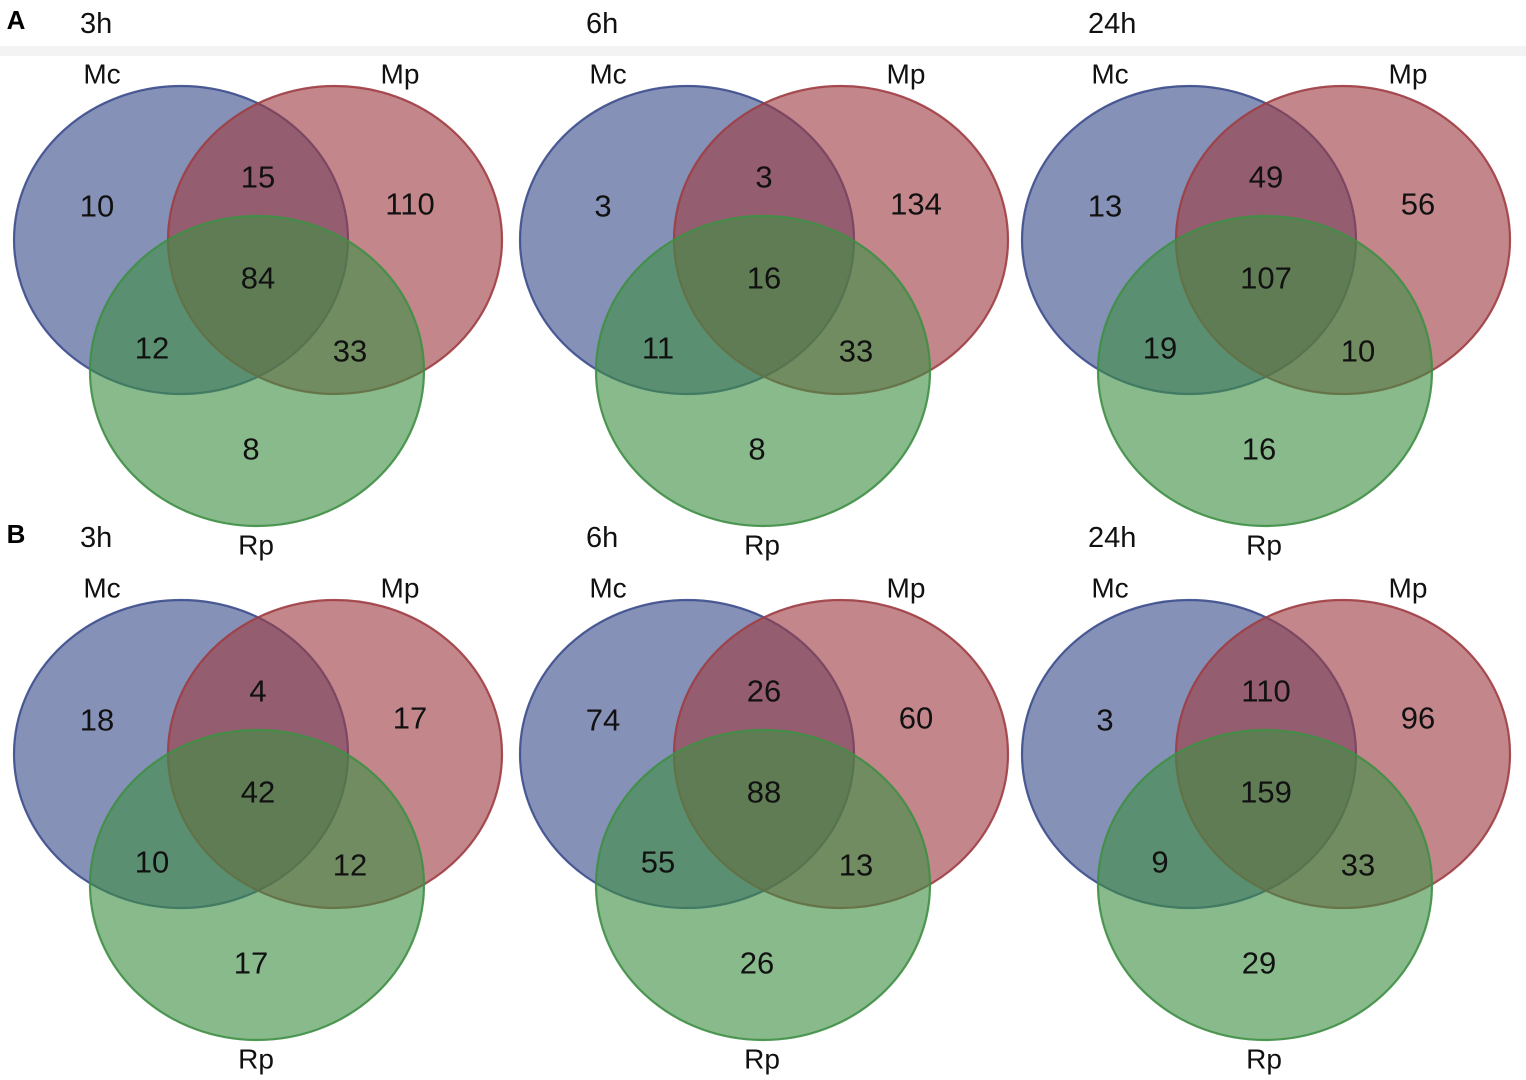 The image size is (1526, 1080). Describe the element at coordinates (1266, 278) in the screenshot. I see `count-all-three: 107` at that location.